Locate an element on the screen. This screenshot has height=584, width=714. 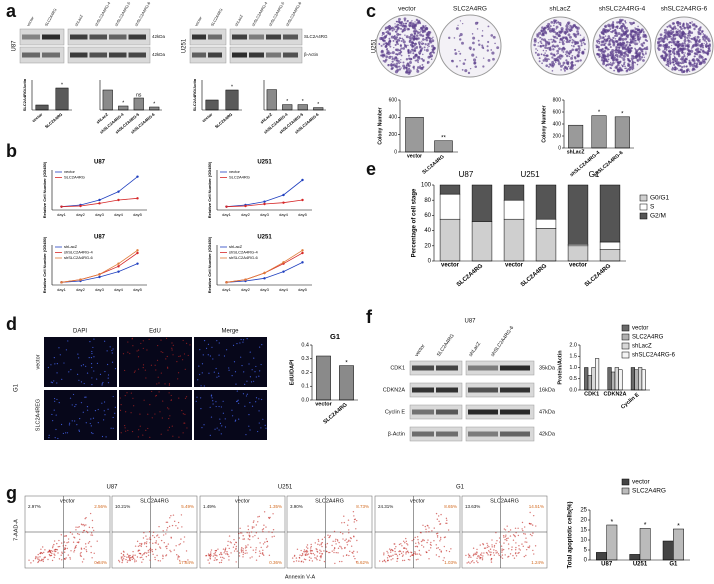
label: 42kDa is located at coordinates (159, 54).